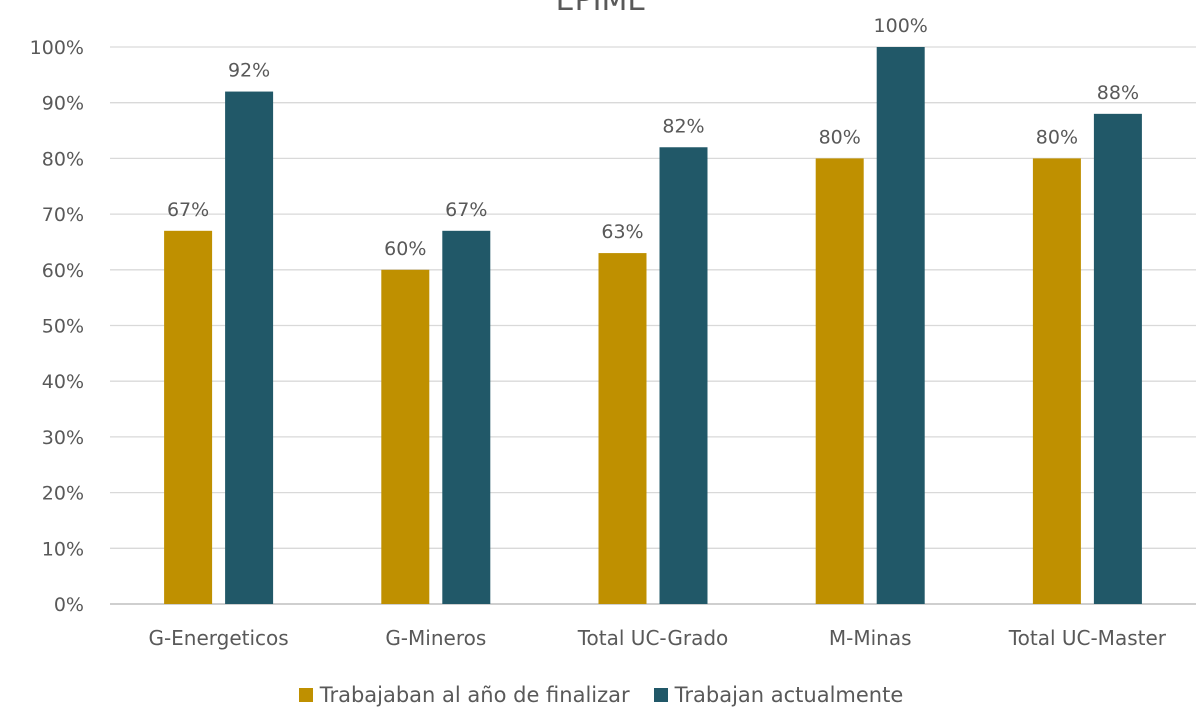 The image size is (1202, 710). What do you see at coordinates (218, 638) in the screenshot?
I see `x-tick-label: G-Energeticos` at bounding box center [218, 638].